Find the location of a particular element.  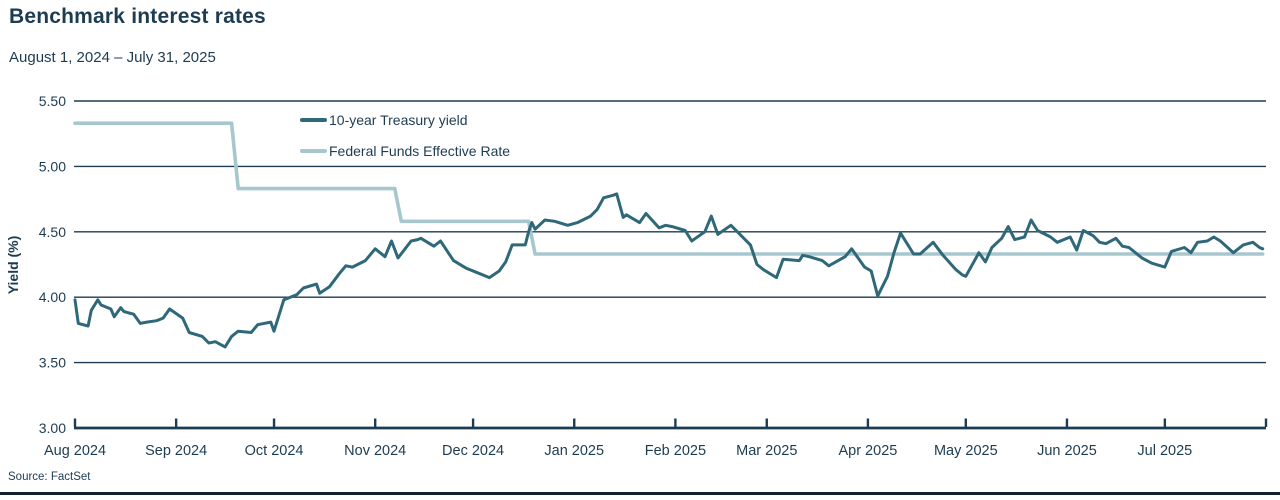

y-tick-label: 4.00 is located at coordinates (52, 297).